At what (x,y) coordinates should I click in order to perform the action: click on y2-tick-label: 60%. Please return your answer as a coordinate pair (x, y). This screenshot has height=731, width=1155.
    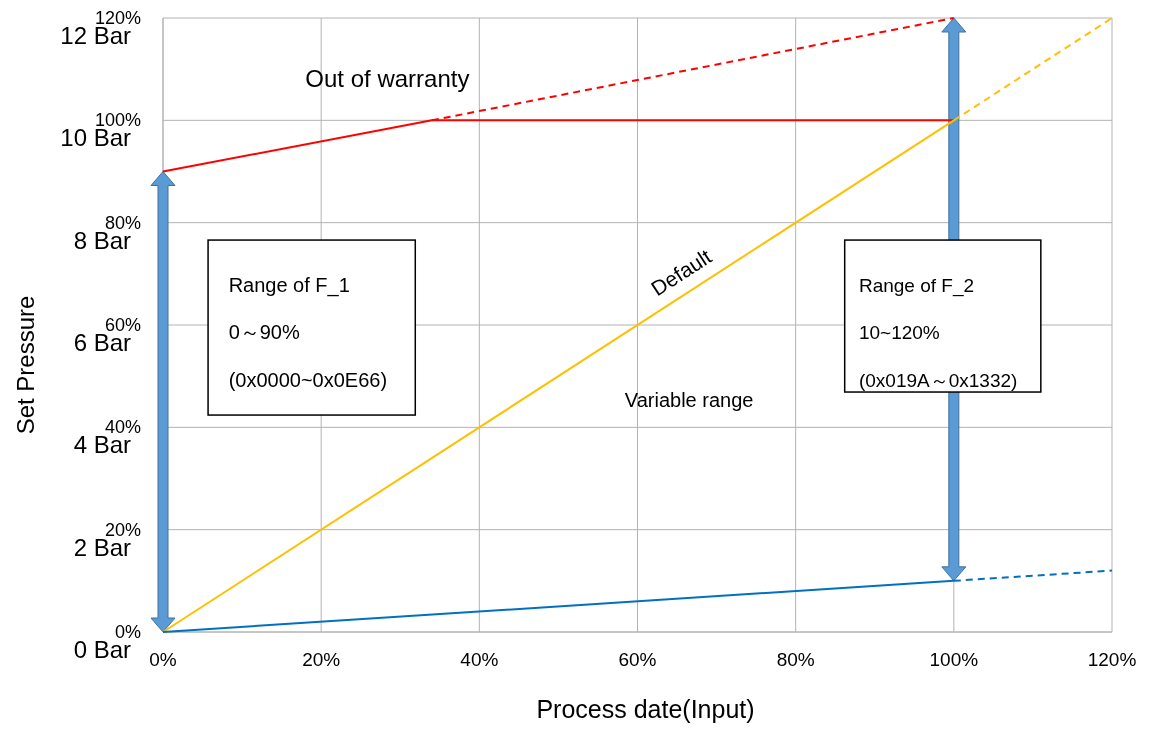
    Looking at the image, I should click on (122, 325).